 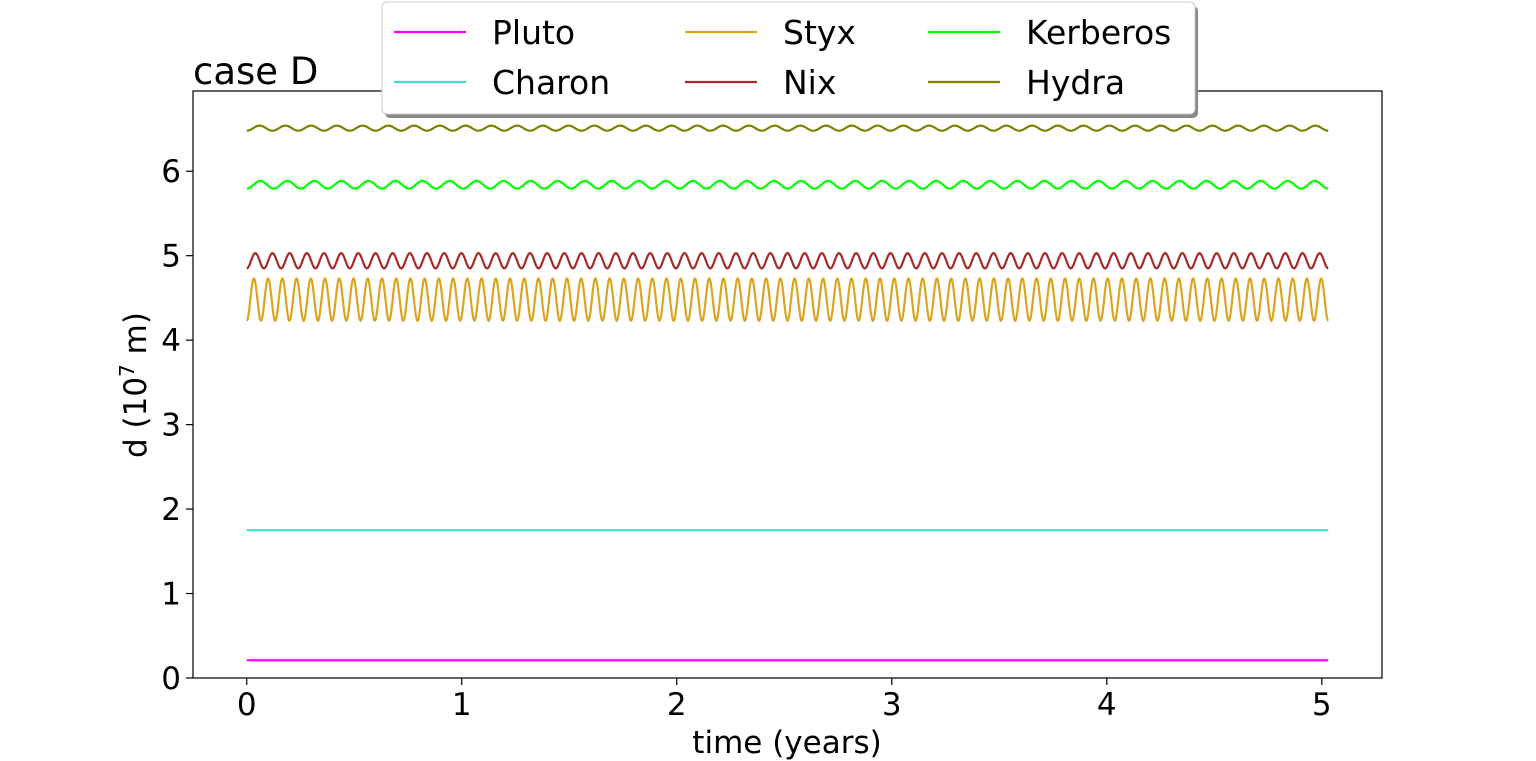 What do you see at coordinates (247, 705) in the screenshot?
I see `x-tick-label: 0` at bounding box center [247, 705].